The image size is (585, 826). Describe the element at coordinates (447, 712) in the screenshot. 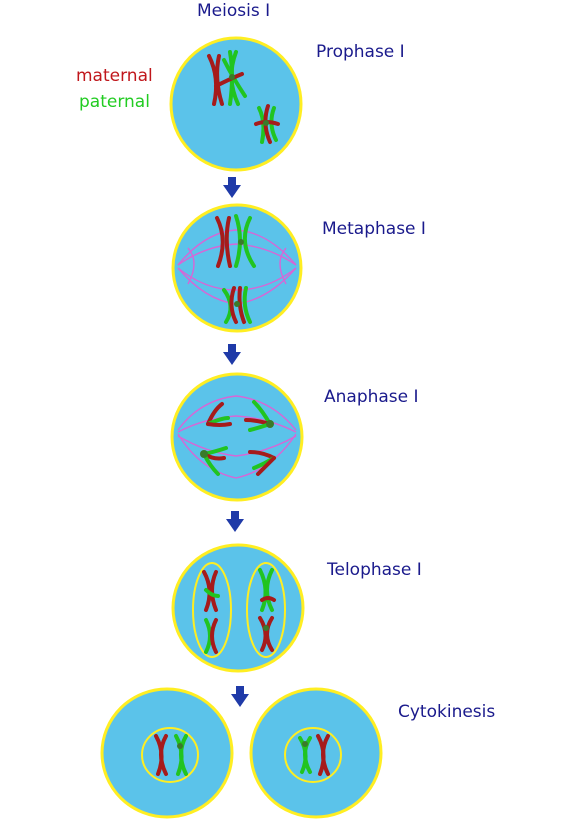

I see `label-cytokinesis: Cytokinesis` at that location.